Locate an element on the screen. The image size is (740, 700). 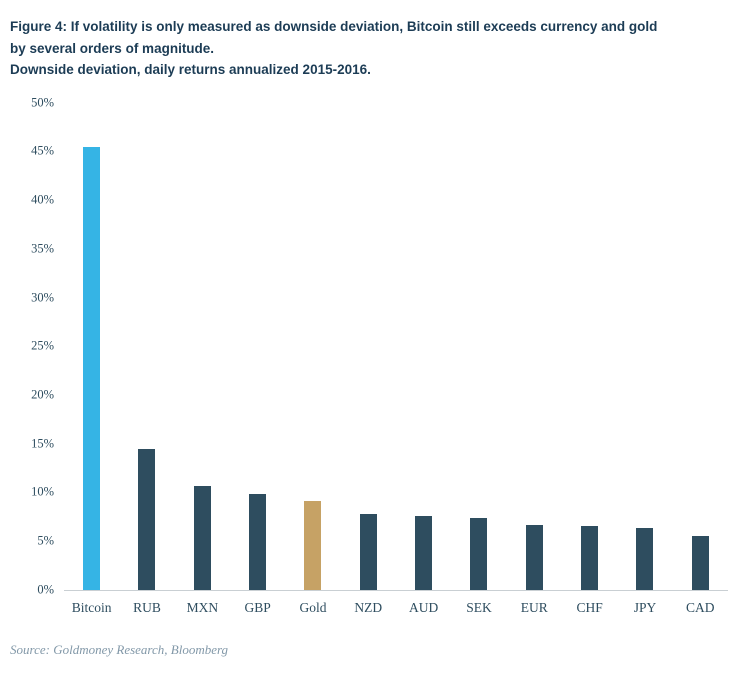
bar-column-sek is located at coordinates (478, 346).